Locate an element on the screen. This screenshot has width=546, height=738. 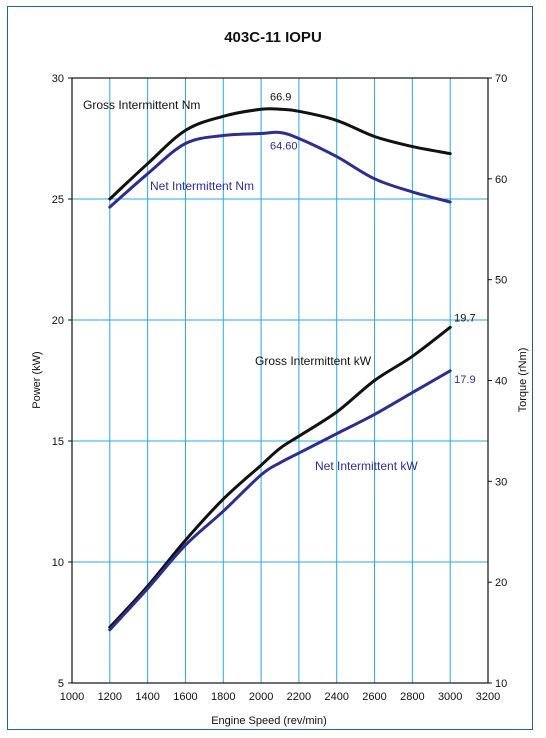
x-tick-label-6: 2200 is located at coordinates (299, 697).